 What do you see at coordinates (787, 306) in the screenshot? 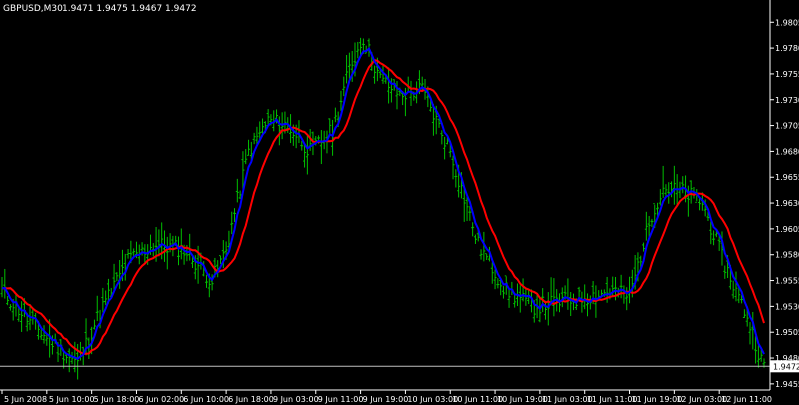
I see `price-tick-label: 1.9530` at bounding box center [787, 306].